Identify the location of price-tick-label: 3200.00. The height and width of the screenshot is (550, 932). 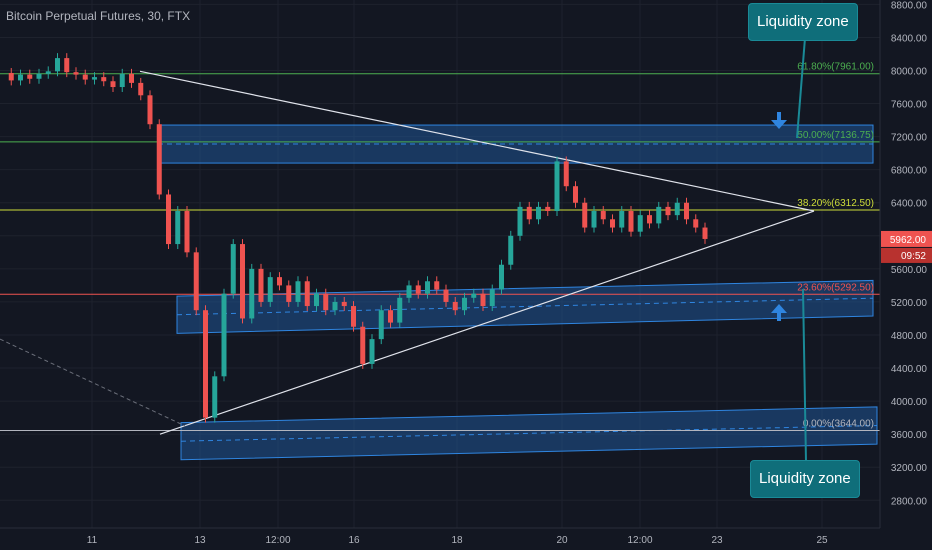
(909, 468).